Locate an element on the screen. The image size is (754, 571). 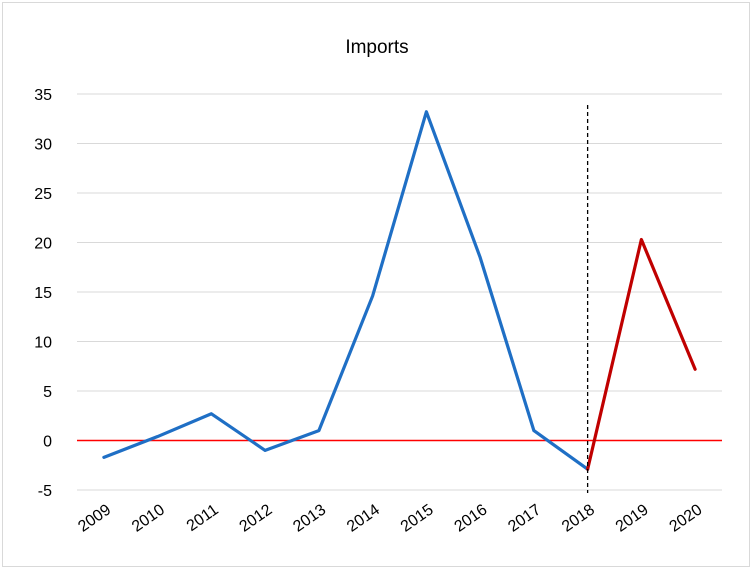
series-line is located at coordinates (641, 354).